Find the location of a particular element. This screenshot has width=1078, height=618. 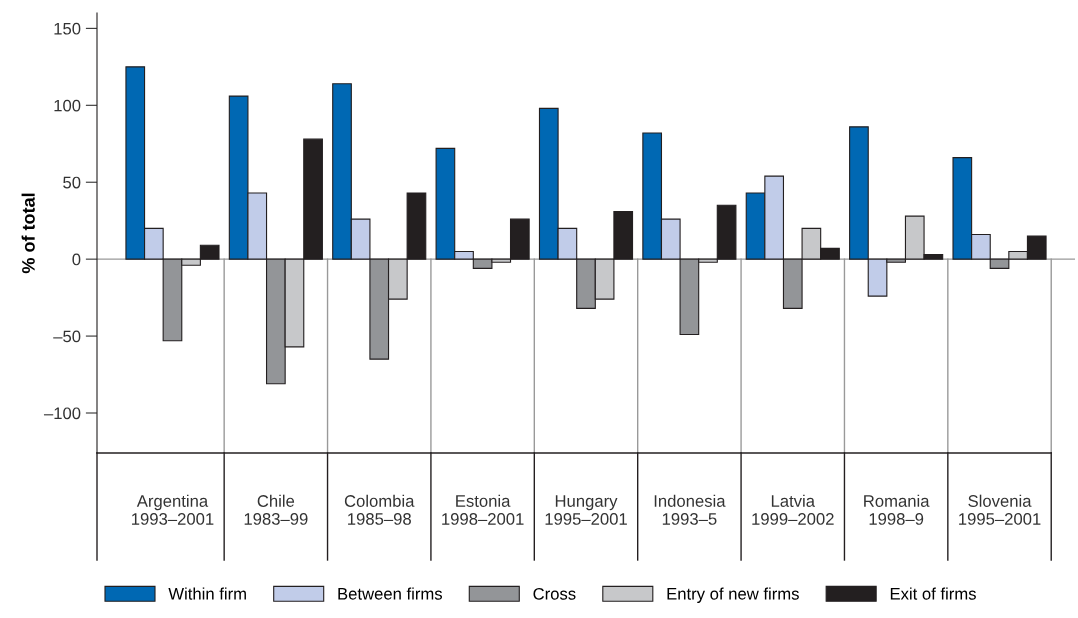

legend-label: Between firms is located at coordinates (390, 593).